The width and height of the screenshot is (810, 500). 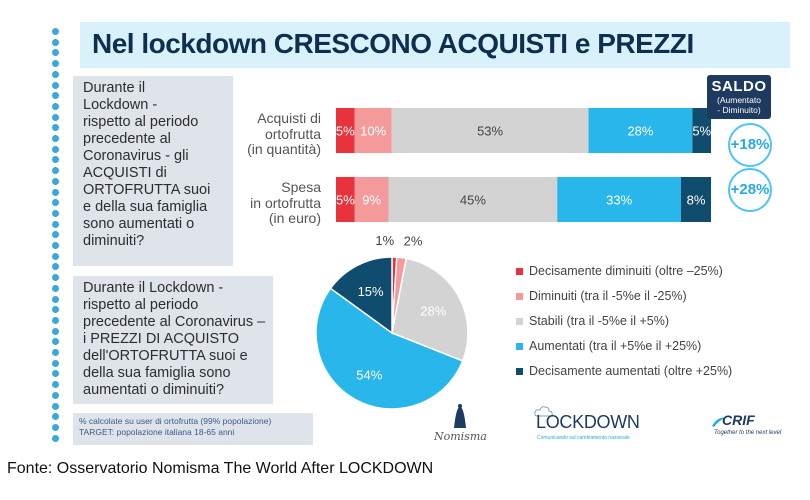 What do you see at coordinates (619, 200) in the screenshot?
I see `bar-data-label: 33%` at bounding box center [619, 200].